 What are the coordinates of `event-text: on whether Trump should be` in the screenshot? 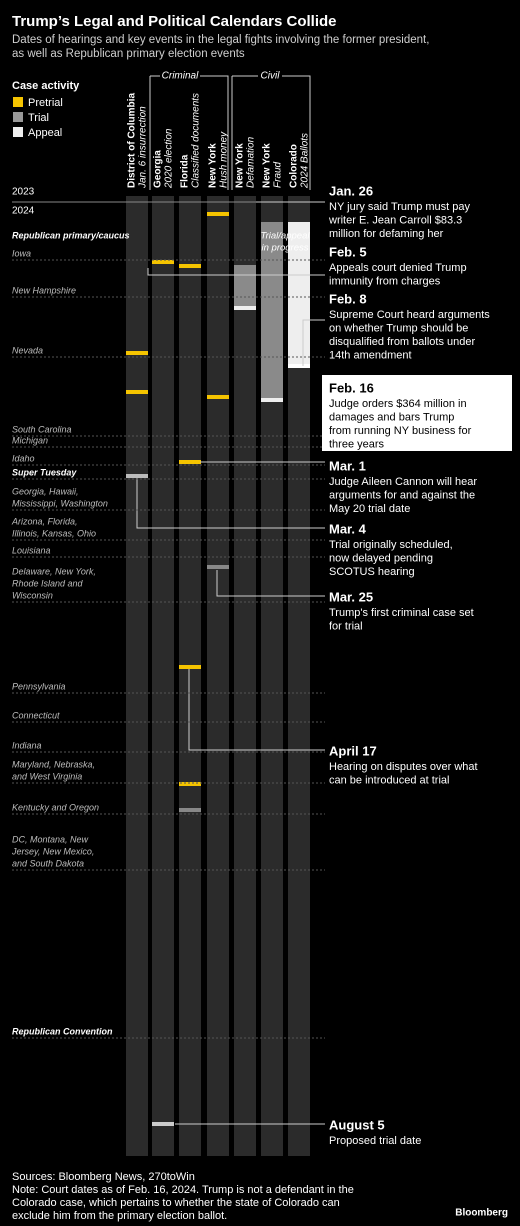 It's located at (398, 328).